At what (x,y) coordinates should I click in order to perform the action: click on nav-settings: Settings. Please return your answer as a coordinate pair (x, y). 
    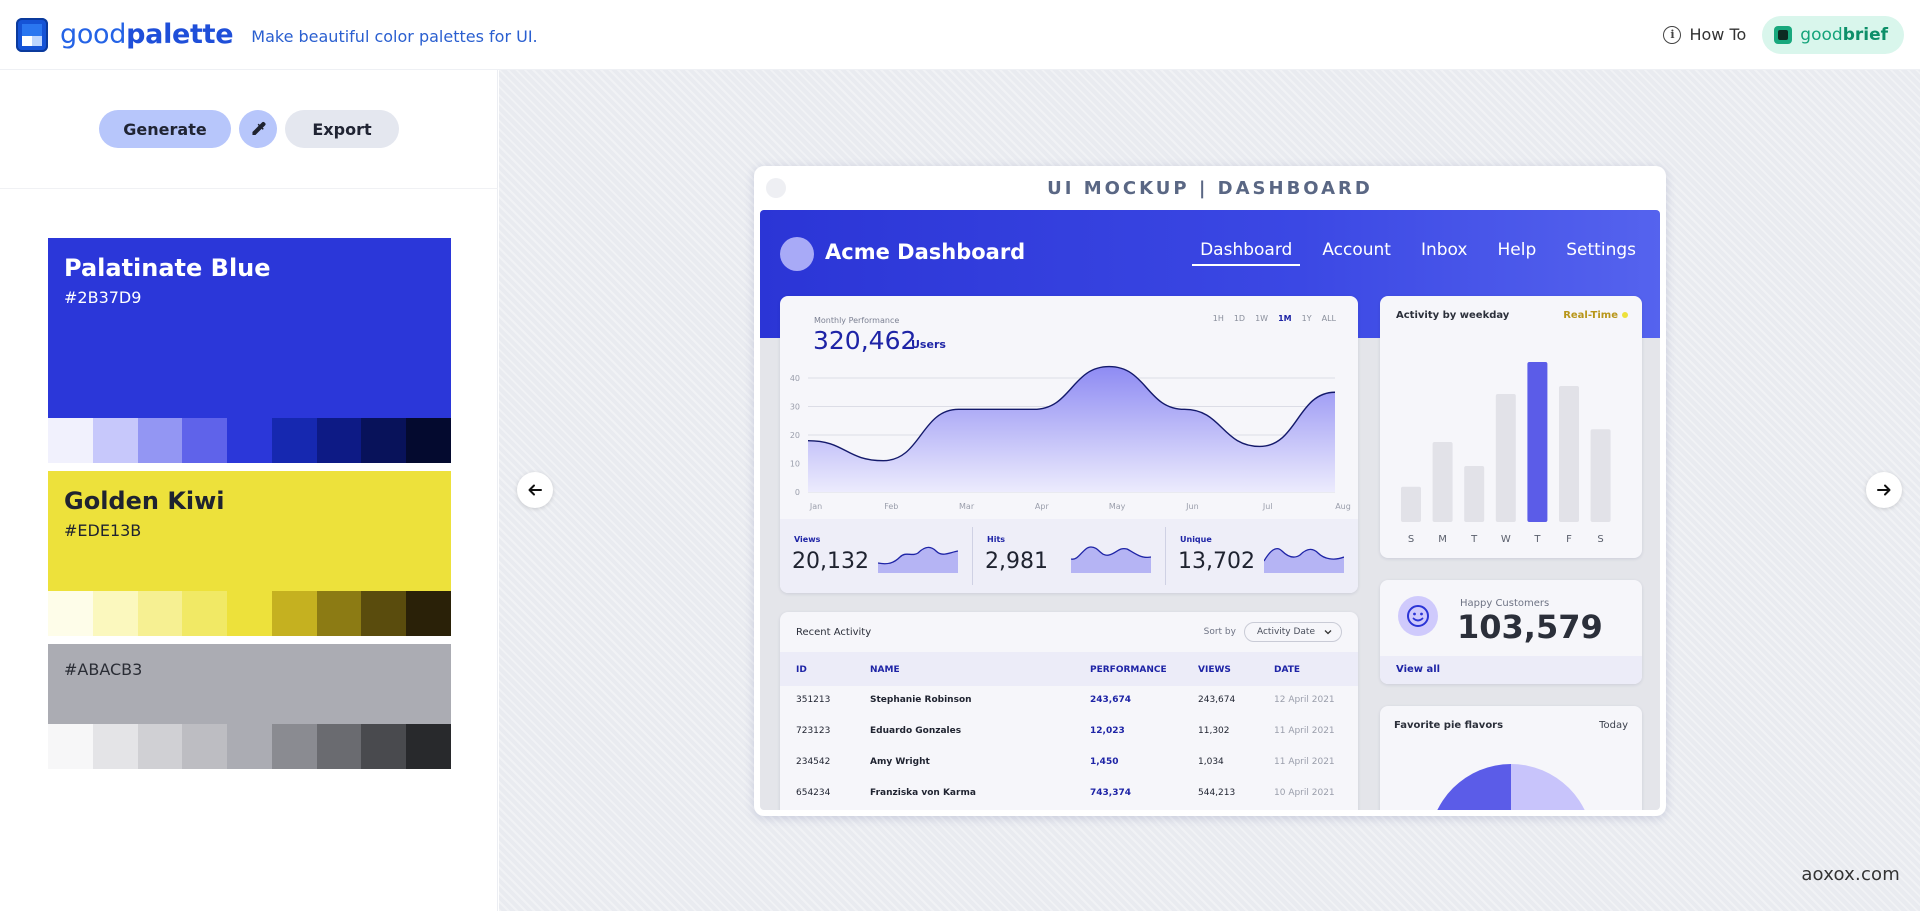
    Looking at the image, I should click on (1601, 250).